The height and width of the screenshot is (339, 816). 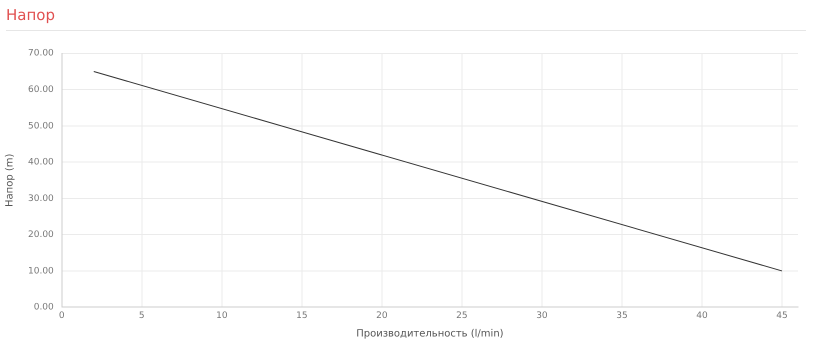 I want to click on x-tick-label: 40, so click(x=702, y=315).